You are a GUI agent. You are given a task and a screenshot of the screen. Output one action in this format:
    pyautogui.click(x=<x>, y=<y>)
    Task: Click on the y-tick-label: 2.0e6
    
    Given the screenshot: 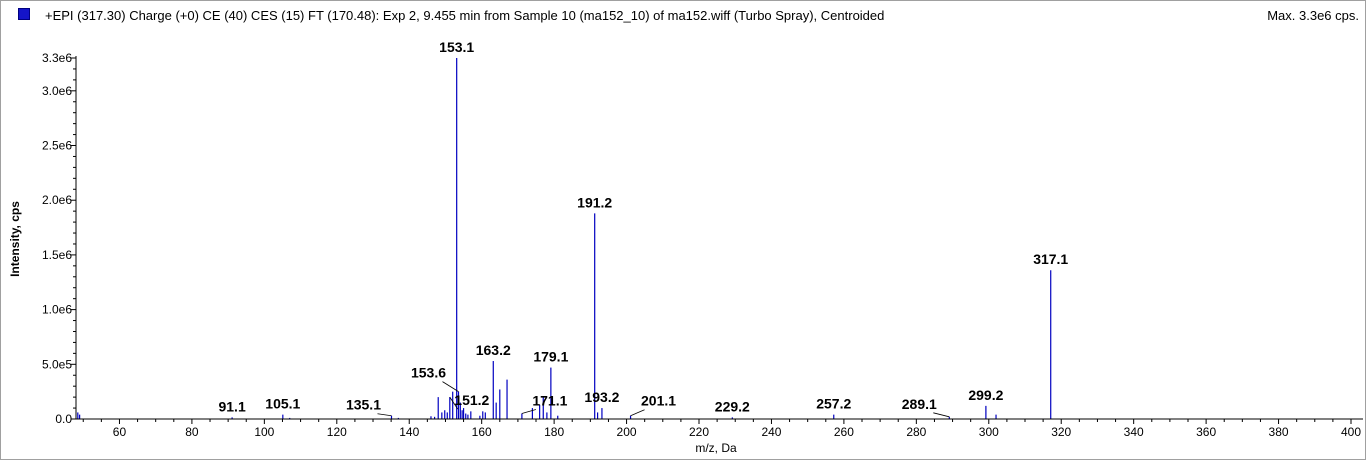 What is the action you would take?
    pyautogui.click(x=57, y=200)
    